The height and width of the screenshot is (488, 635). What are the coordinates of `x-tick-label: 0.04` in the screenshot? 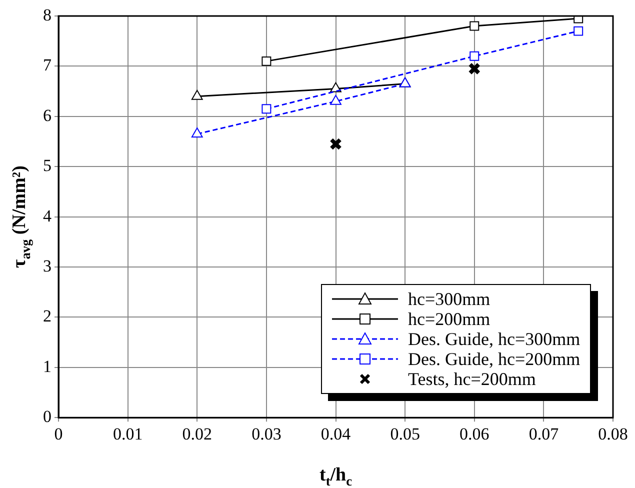 It's located at (336, 434).